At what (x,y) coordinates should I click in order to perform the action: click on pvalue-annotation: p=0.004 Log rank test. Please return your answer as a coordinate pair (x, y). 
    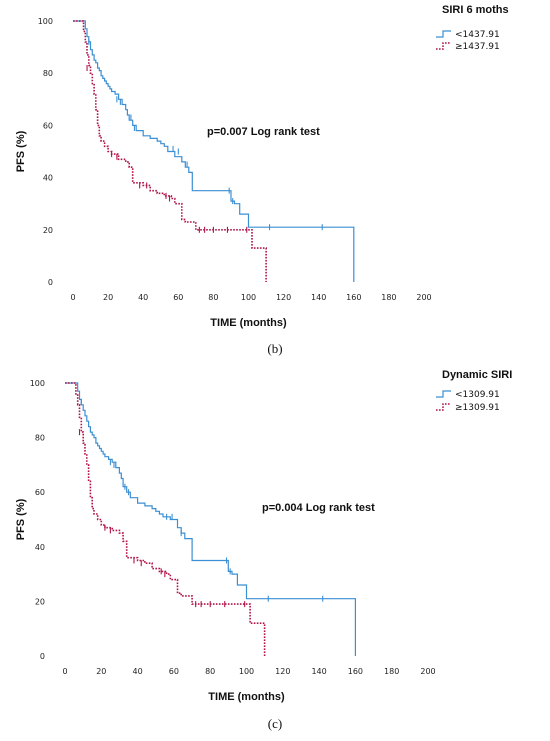
    Looking at the image, I should click on (318, 508).